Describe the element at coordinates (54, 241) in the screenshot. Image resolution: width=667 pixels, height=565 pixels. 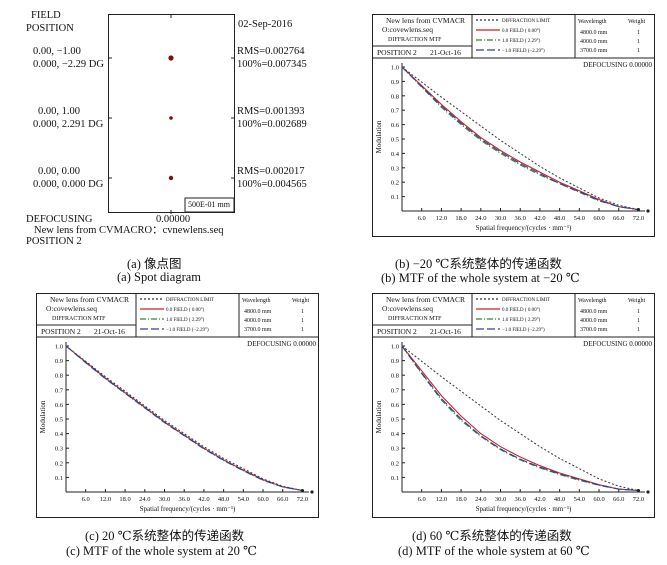
I see `position-2: POSITION 2` at that location.